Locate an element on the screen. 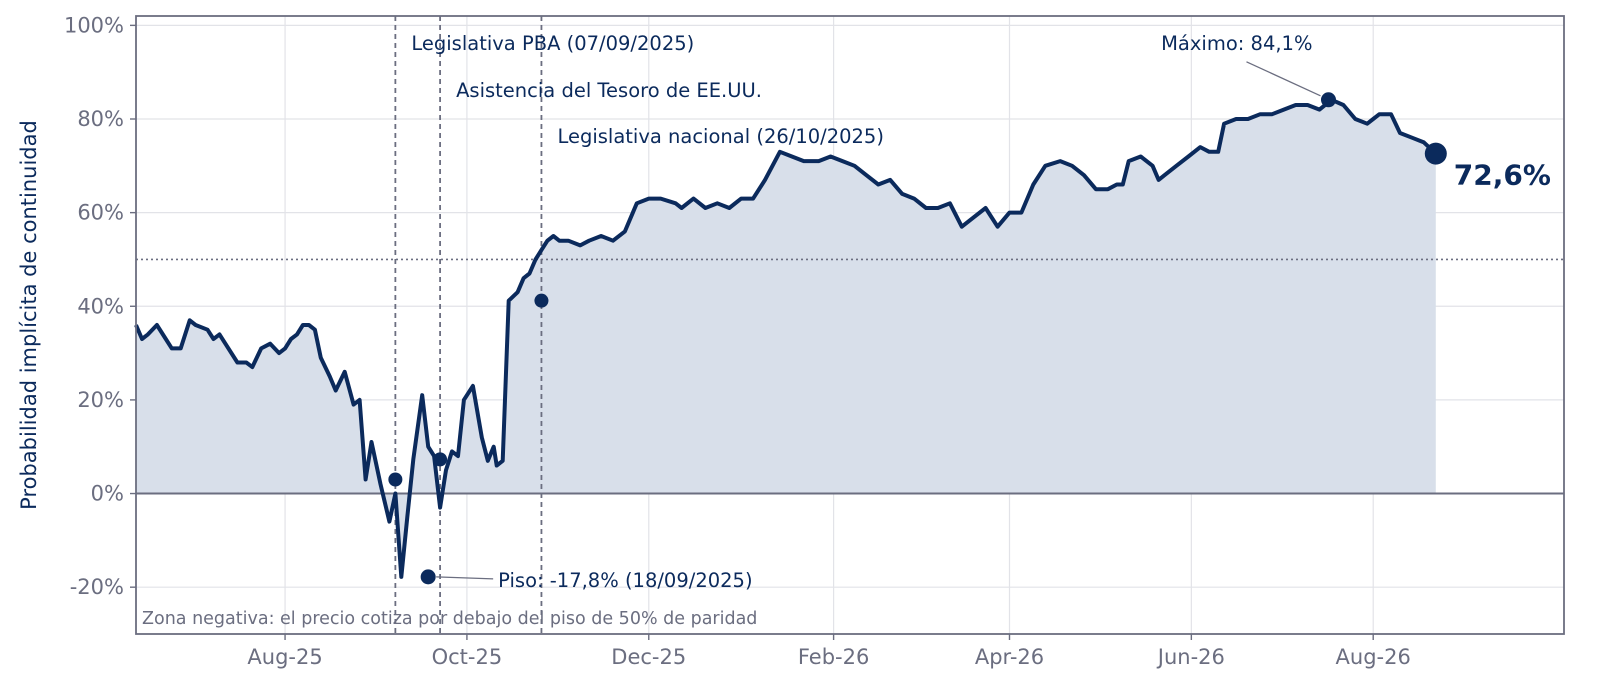 This screenshot has width=1600, height=689. event-label: Legislativa nacional (26/10/2025) is located at coordinates (720, 136).